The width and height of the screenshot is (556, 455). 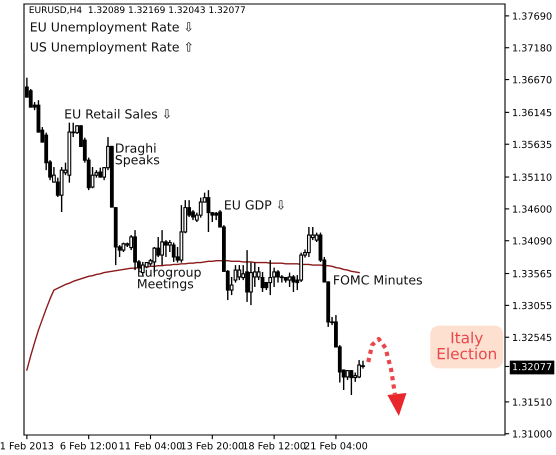 What do you see at coordinates (532, 402) in the screenshot?
I see `y-tick-label: 1.31510` at bounding box center [532, 402].